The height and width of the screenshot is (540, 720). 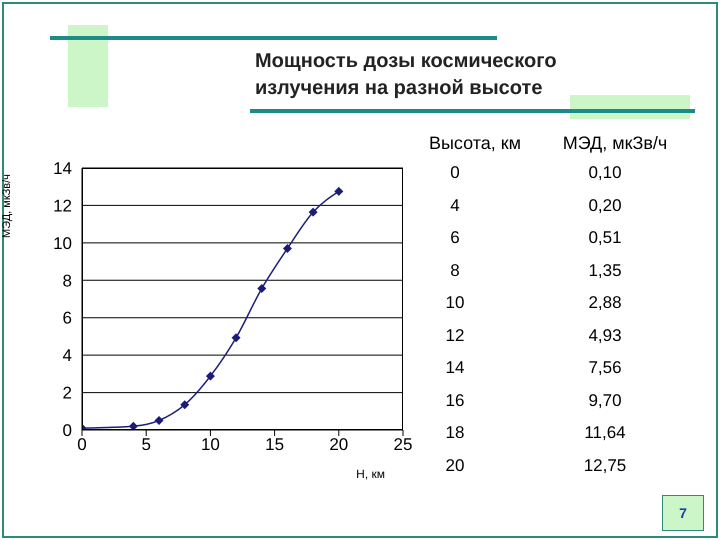 I want to click on text: 11,64, so click(x=605, y=433).